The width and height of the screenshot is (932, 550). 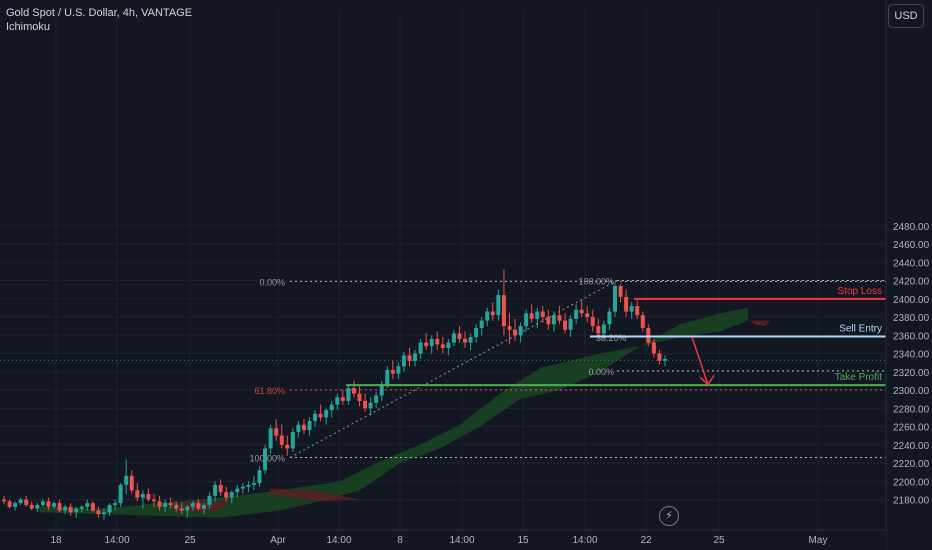 What do you see at coordinates (911, 446) in the screenshot?
I see `price-tick-label: 2240.00` at bounding box center [911, 446].